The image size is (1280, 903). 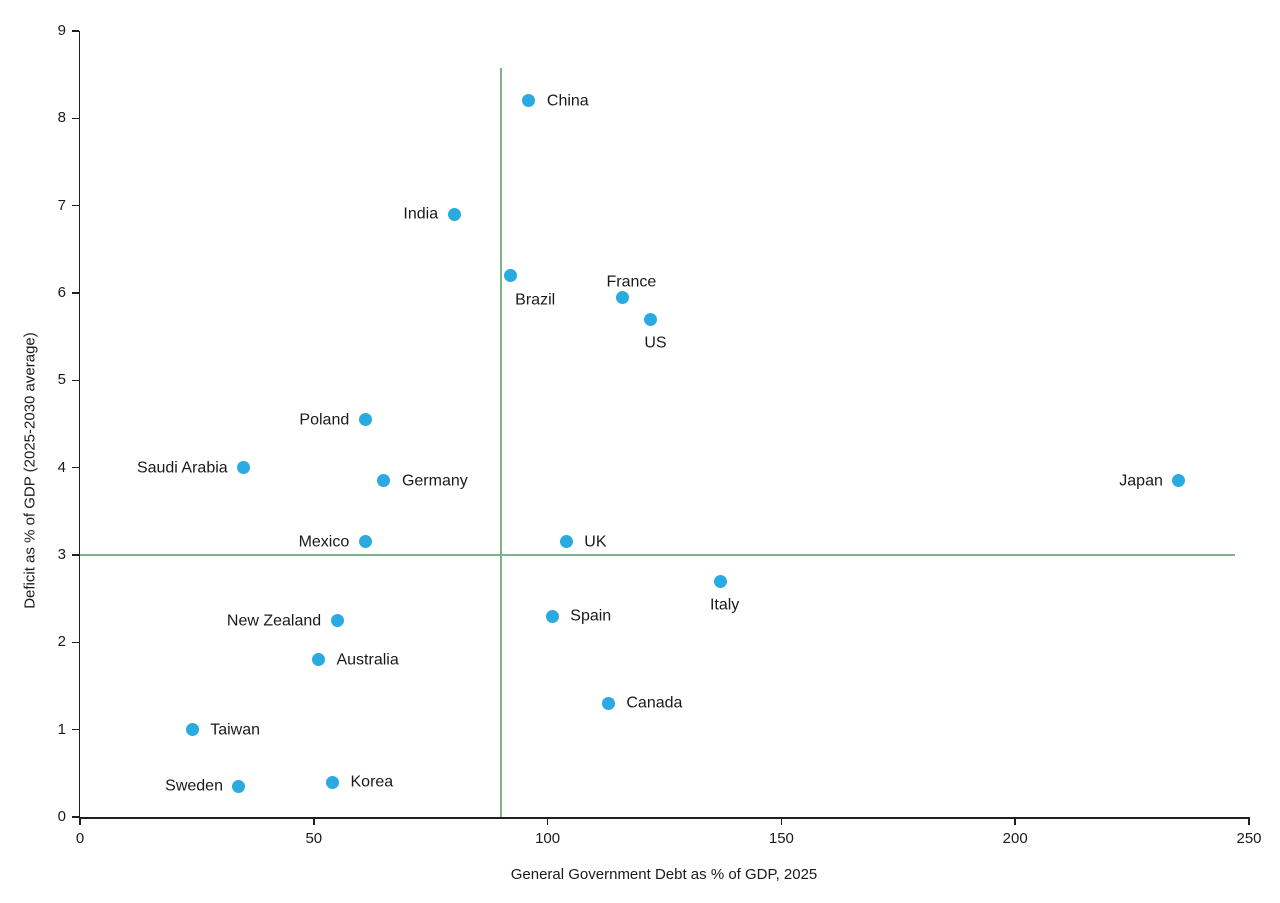 What do you see at coordinates (724, 605) in the screenshot?
I see `point-label-italy: Italy` at bounding box center [724, 605].